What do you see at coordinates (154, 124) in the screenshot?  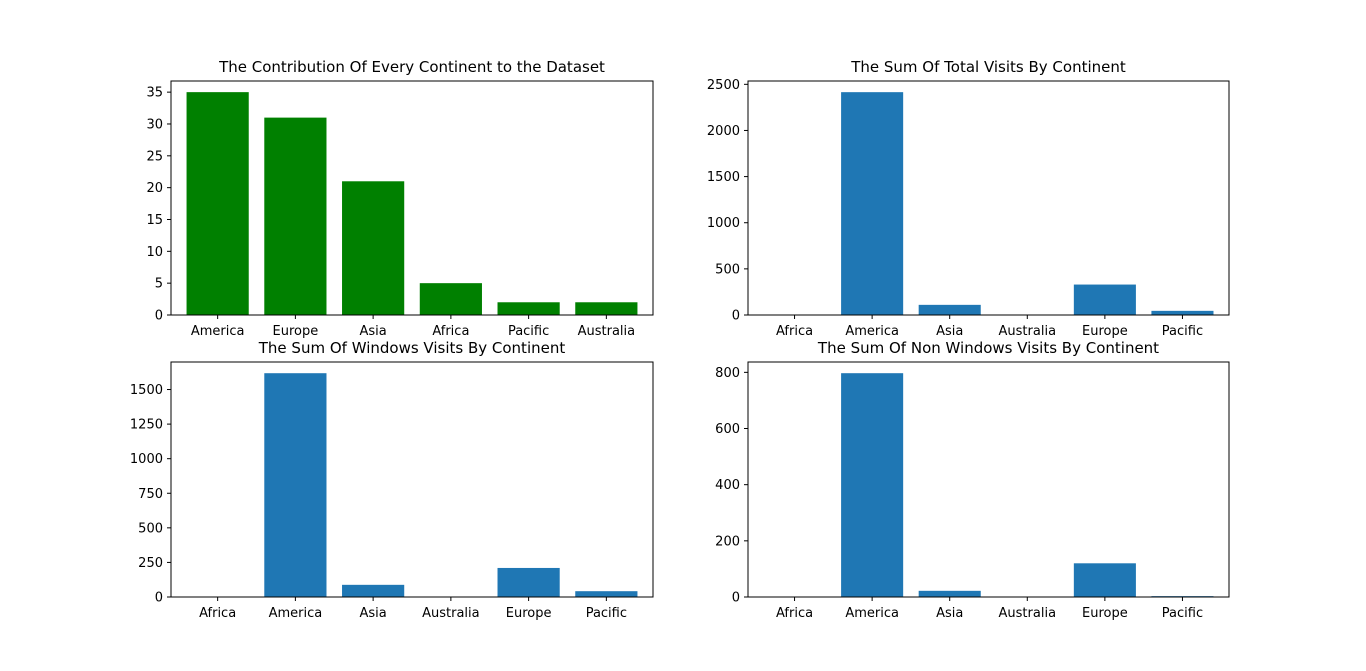 I see `y-tick-label: 30` at bounding box center [154, 124].